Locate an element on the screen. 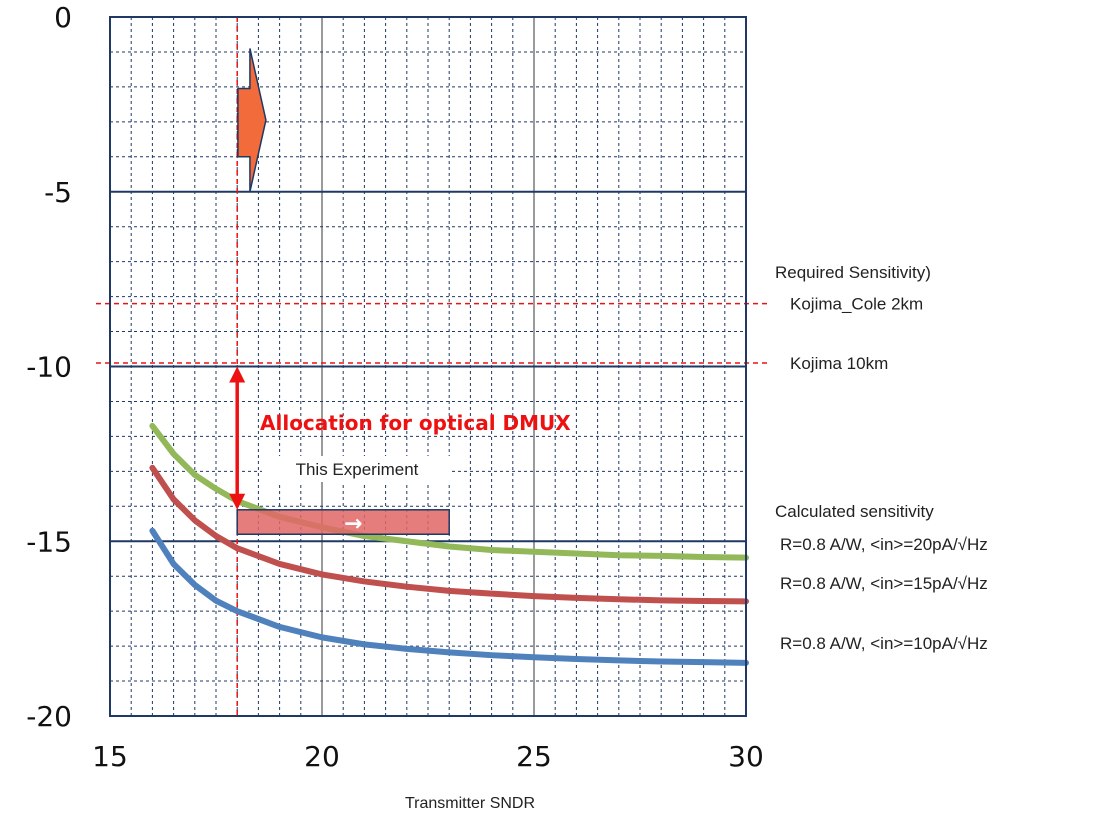 This screenshot has width=1096, height=814. y-tick-label: -15 is located at coordinates (49, 541).